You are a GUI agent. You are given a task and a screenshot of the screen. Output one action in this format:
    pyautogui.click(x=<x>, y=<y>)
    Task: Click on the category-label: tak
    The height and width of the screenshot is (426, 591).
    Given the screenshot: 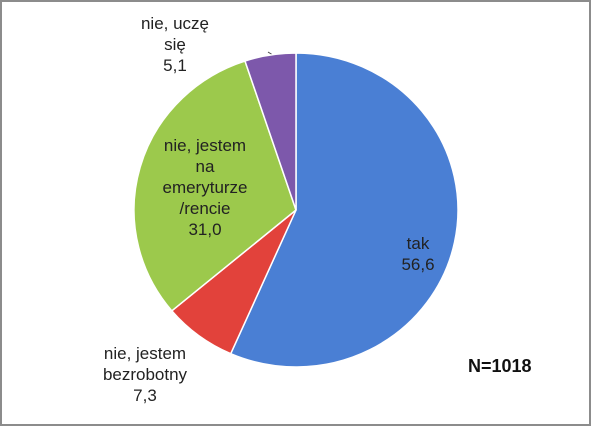 What is the action you would take?
    pyautogui.click(x=418, y=243)
    